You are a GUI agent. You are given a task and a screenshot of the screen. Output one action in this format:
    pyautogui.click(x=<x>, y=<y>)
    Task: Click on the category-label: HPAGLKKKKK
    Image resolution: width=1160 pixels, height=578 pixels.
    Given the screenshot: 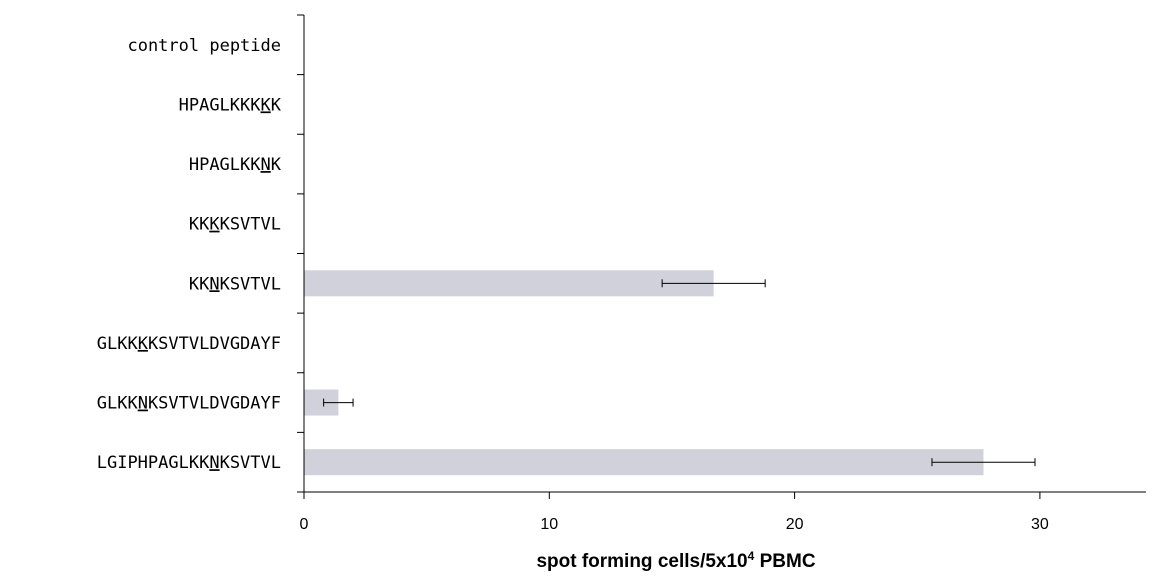 What is the action you would take?
    pyautogui.click(x=230, y=105)
    